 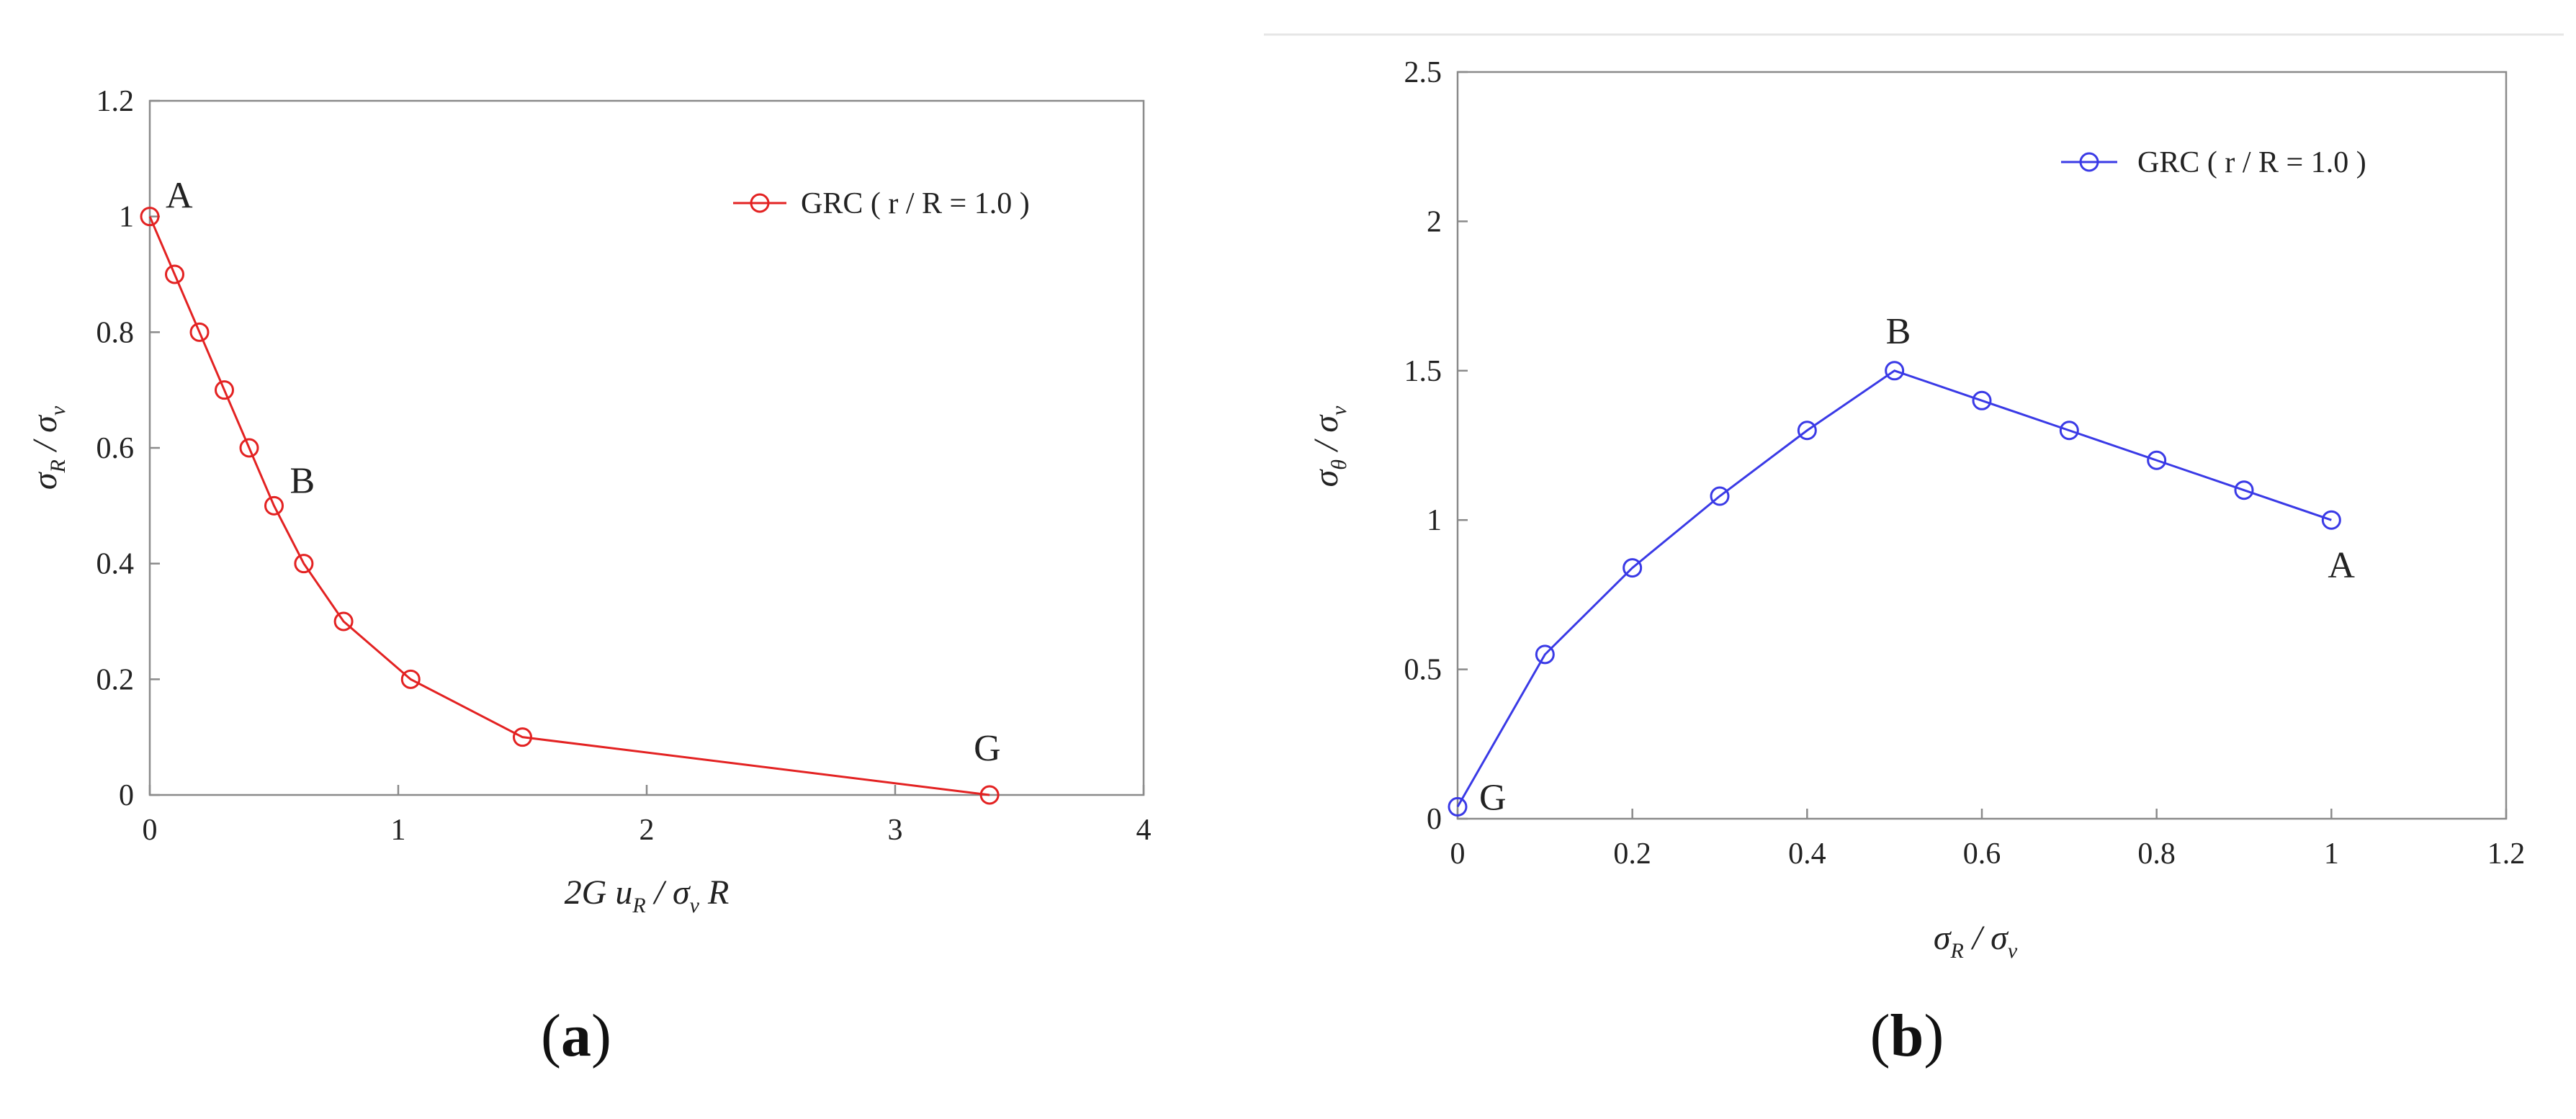 What do you see at coordinates (1632, 854) in the screenshot?
I see `b-xtick-label: 0.2` at bounding box center [1632, 854].